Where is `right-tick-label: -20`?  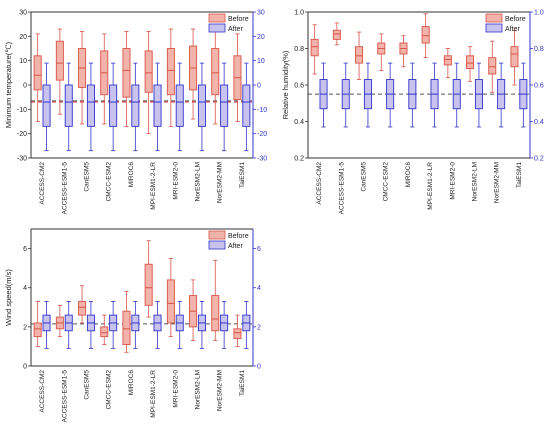
right-tick-label: -20 is located at coordinates (262, 134).